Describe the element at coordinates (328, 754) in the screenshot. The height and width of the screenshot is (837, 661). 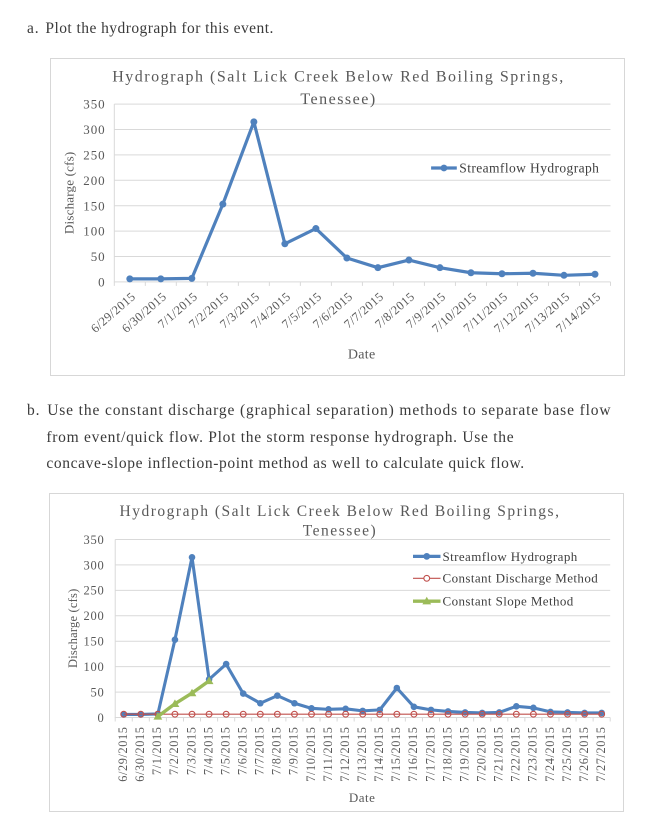
I see `svg-text: 7/11/2015` at that location.